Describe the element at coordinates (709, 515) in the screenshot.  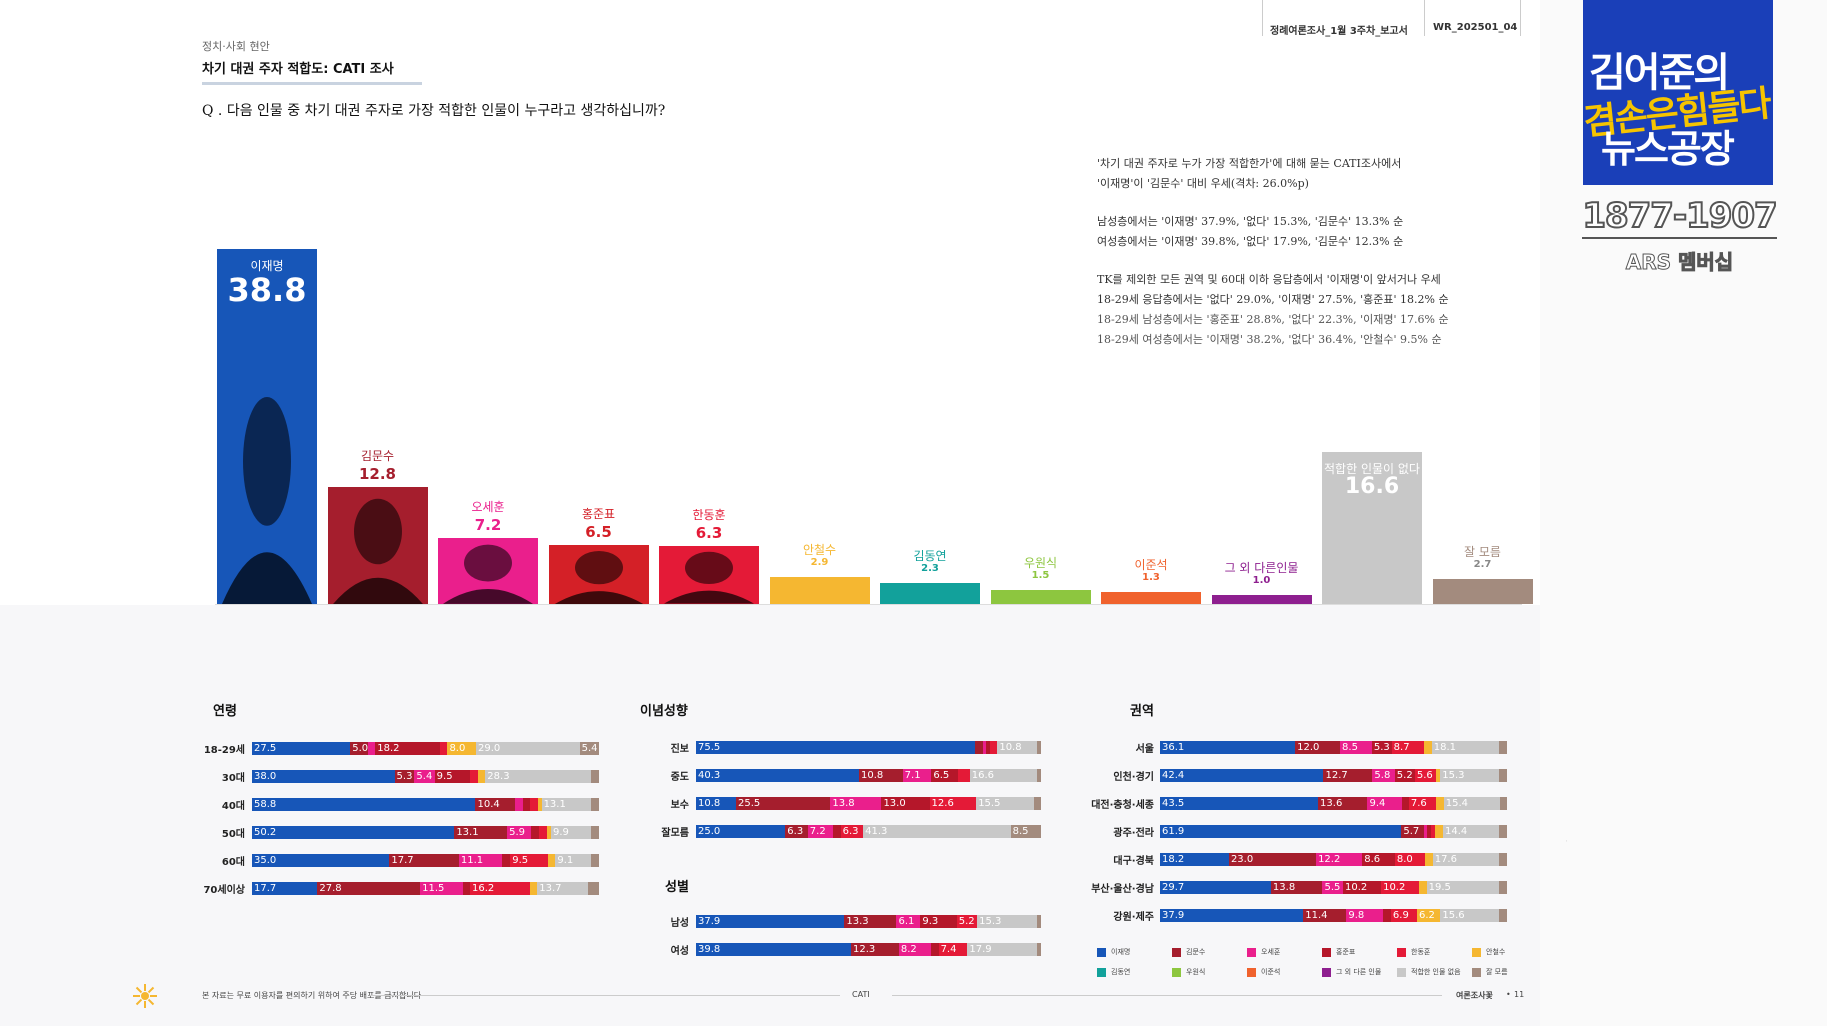
I see `bar-label: 한동훈` at that location.